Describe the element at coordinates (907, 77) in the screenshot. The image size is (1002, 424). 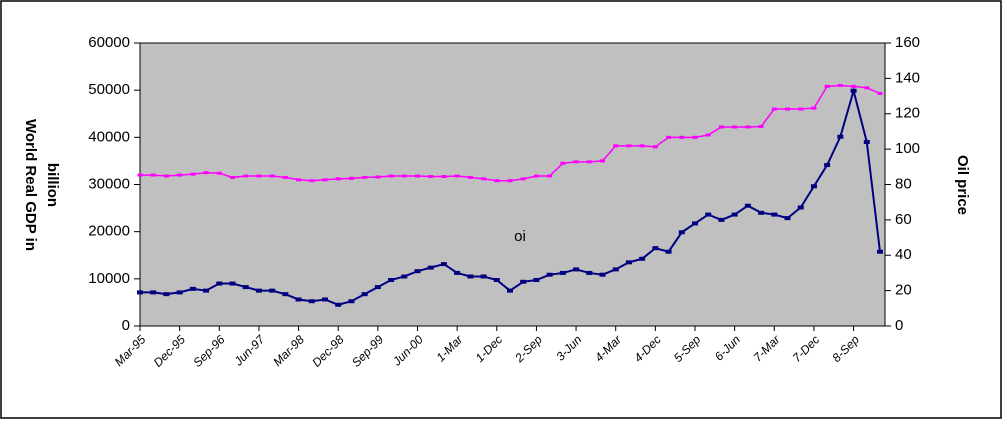
I see `y2-tick-label: 140` at that location.